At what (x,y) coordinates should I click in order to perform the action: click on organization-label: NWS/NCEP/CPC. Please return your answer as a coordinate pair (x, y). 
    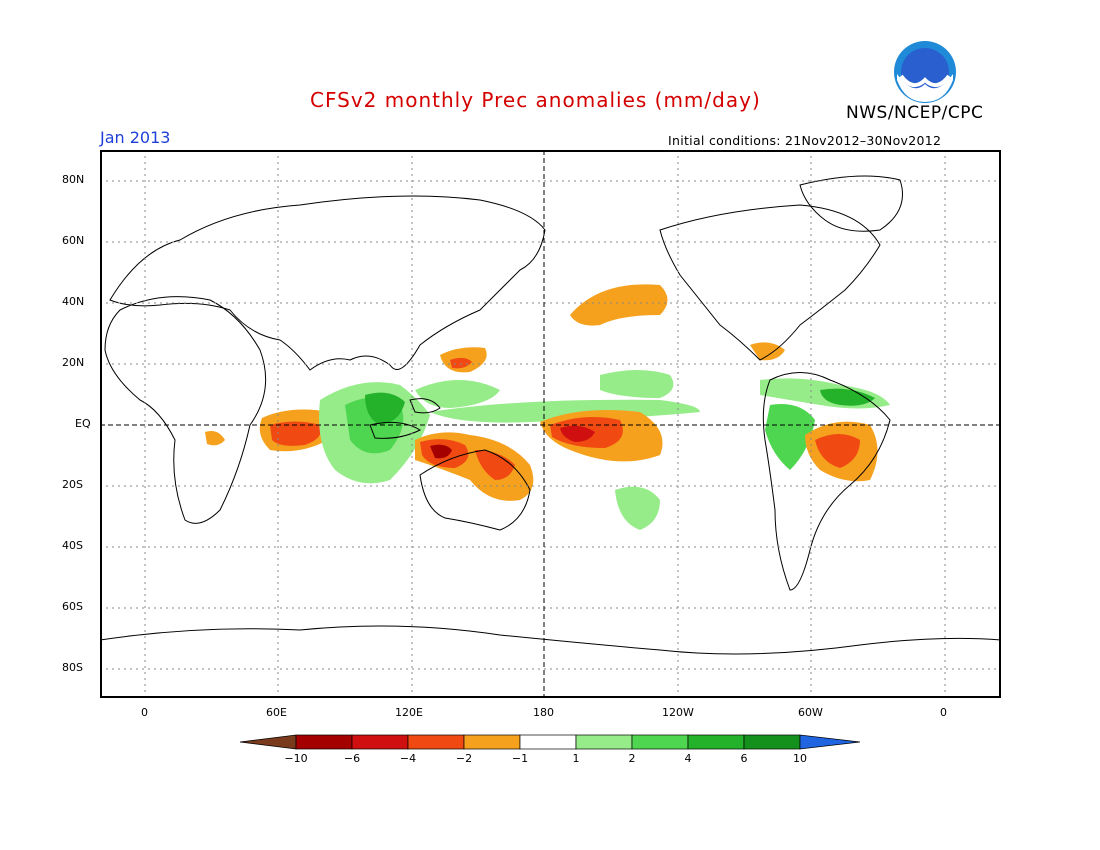
    Looking at the image, I should click on (915, 113).